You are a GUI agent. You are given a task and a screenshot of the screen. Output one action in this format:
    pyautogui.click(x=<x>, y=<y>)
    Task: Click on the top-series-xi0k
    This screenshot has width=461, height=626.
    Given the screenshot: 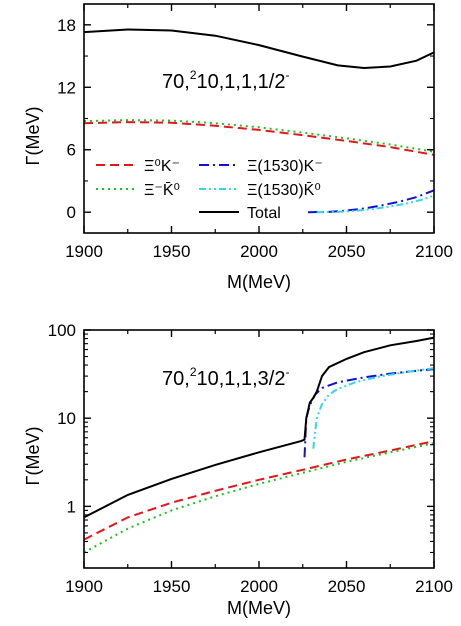 What is the action you would take?
    pyautogui.click(x=259, y=138)
    